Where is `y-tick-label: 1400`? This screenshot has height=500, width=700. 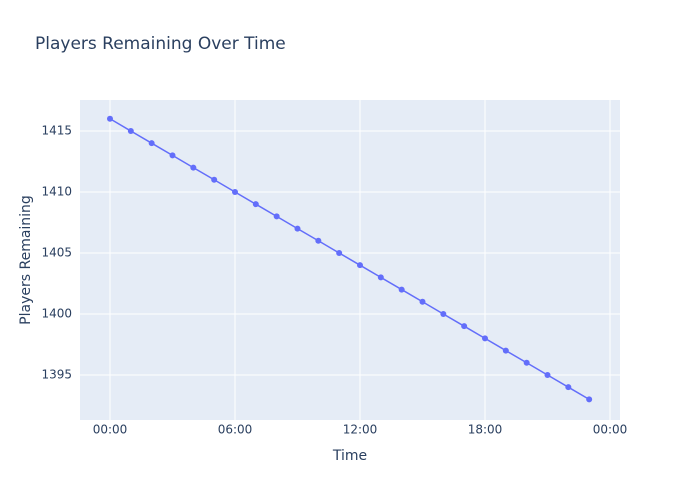
y-tick-label: 1400 is located at coordinates (56, 313).